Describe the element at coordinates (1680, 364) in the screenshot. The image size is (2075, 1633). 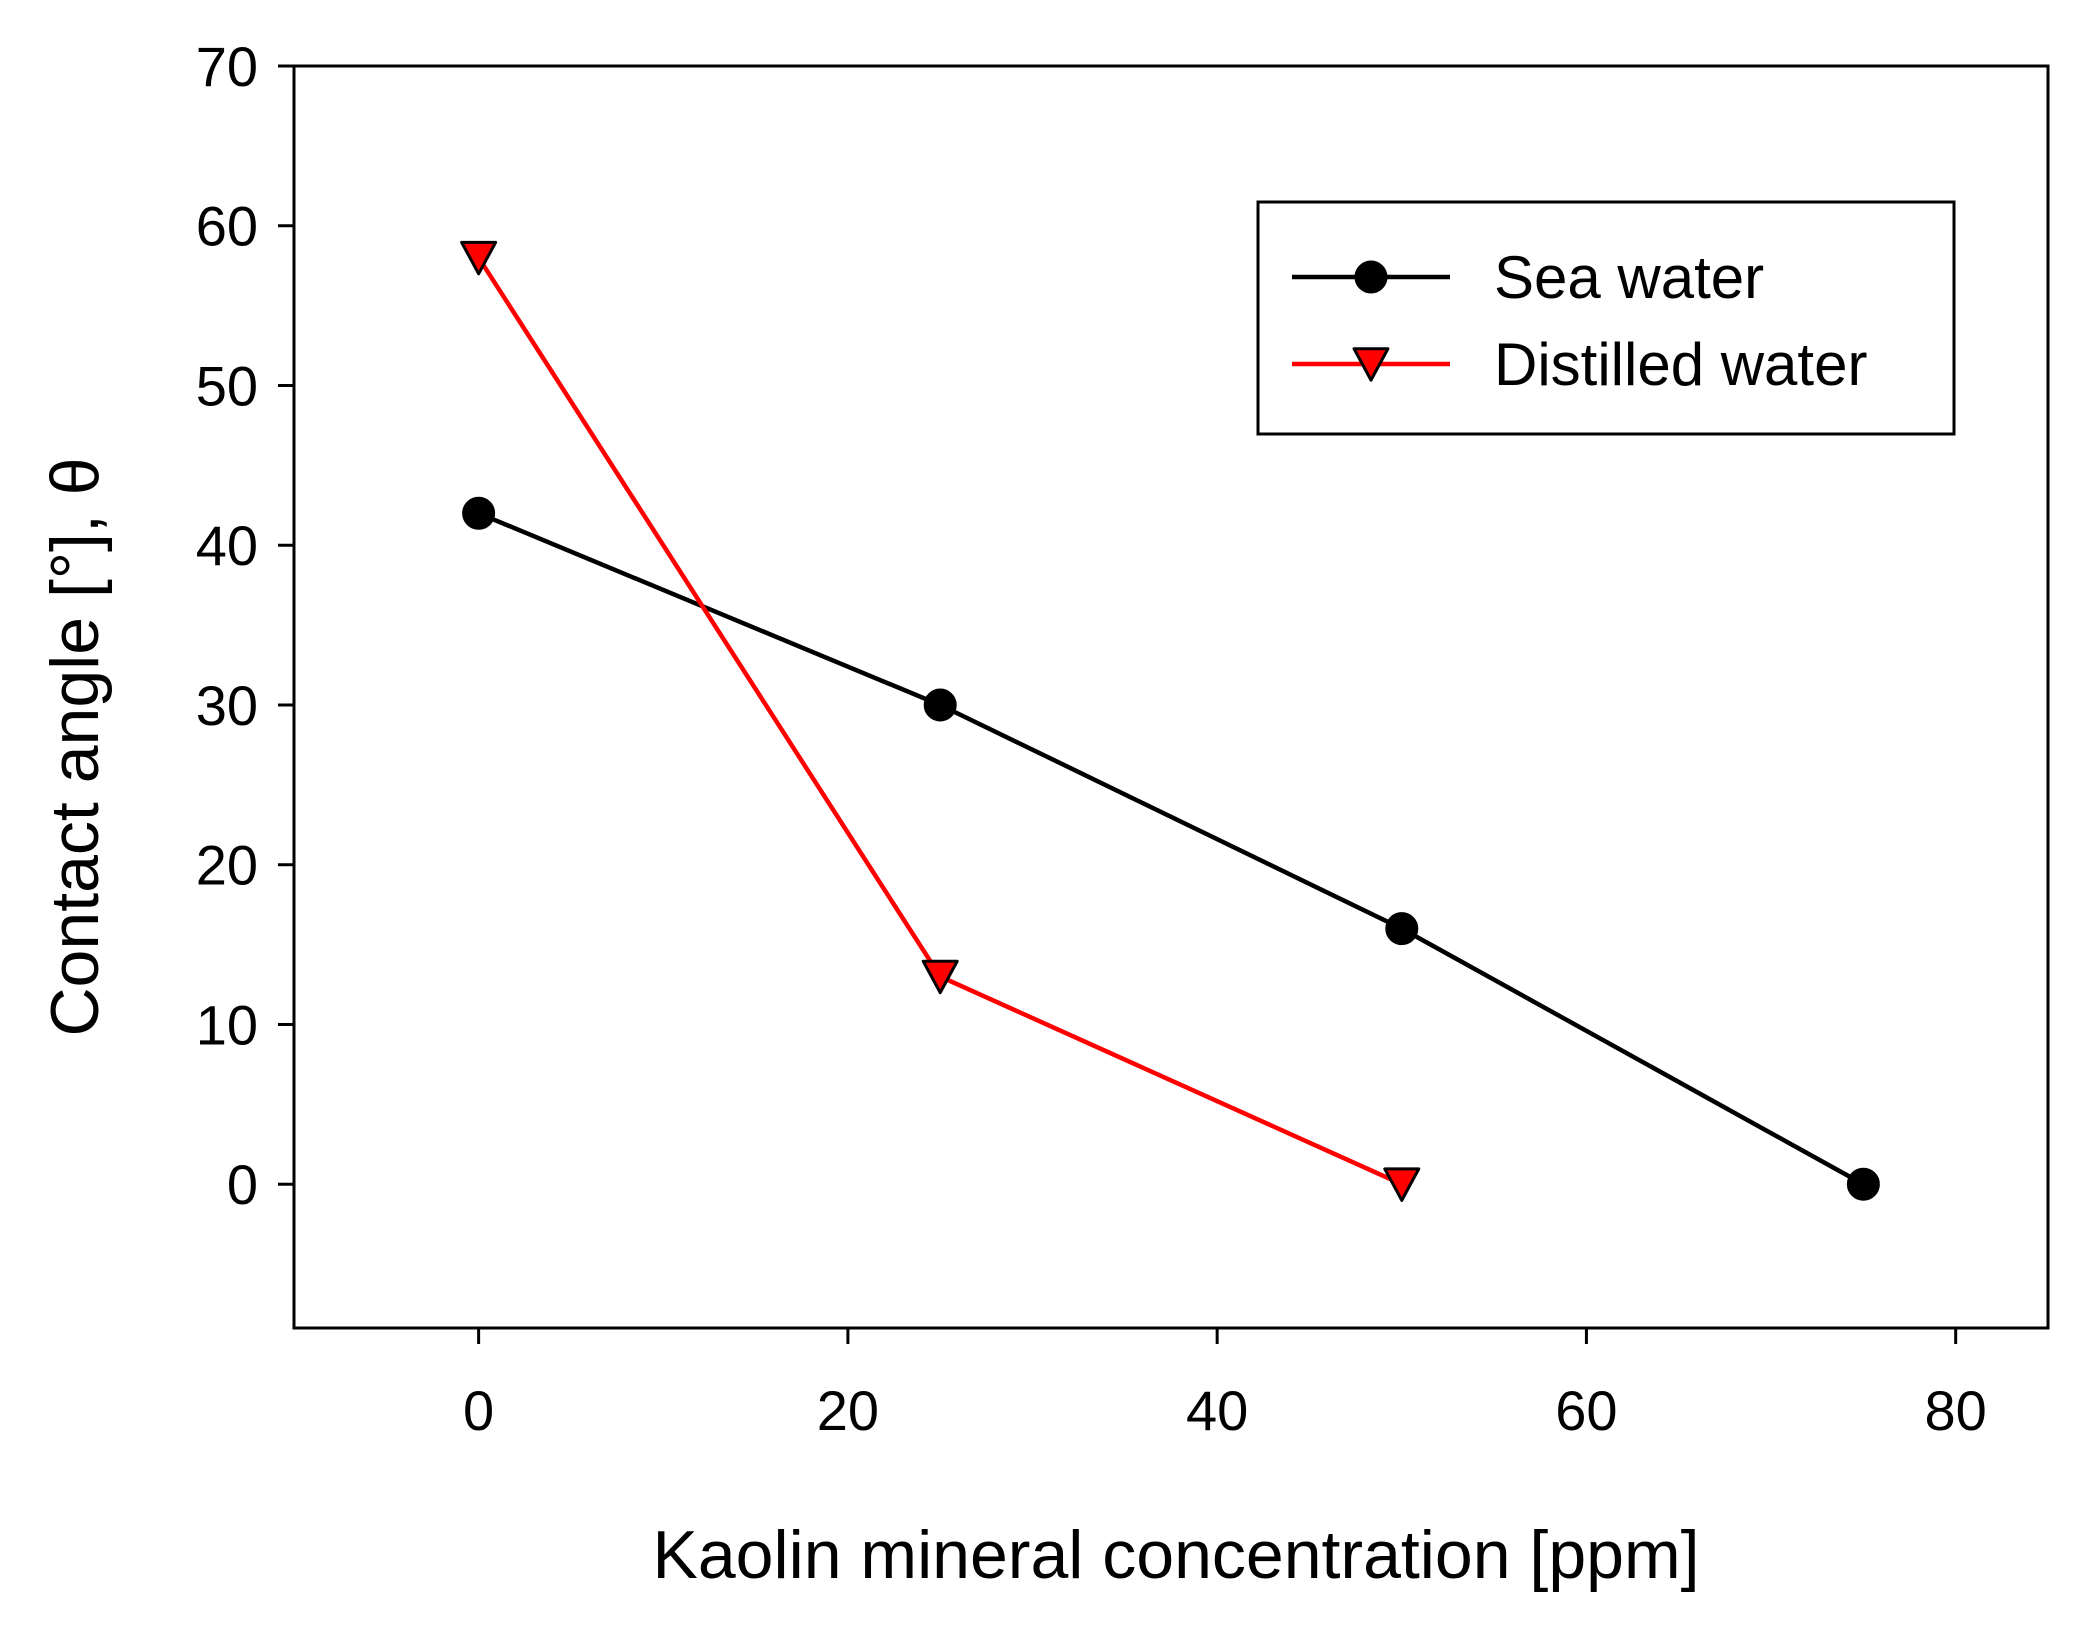
I see `legend-label-distilled-water: Distilled water` at that location.